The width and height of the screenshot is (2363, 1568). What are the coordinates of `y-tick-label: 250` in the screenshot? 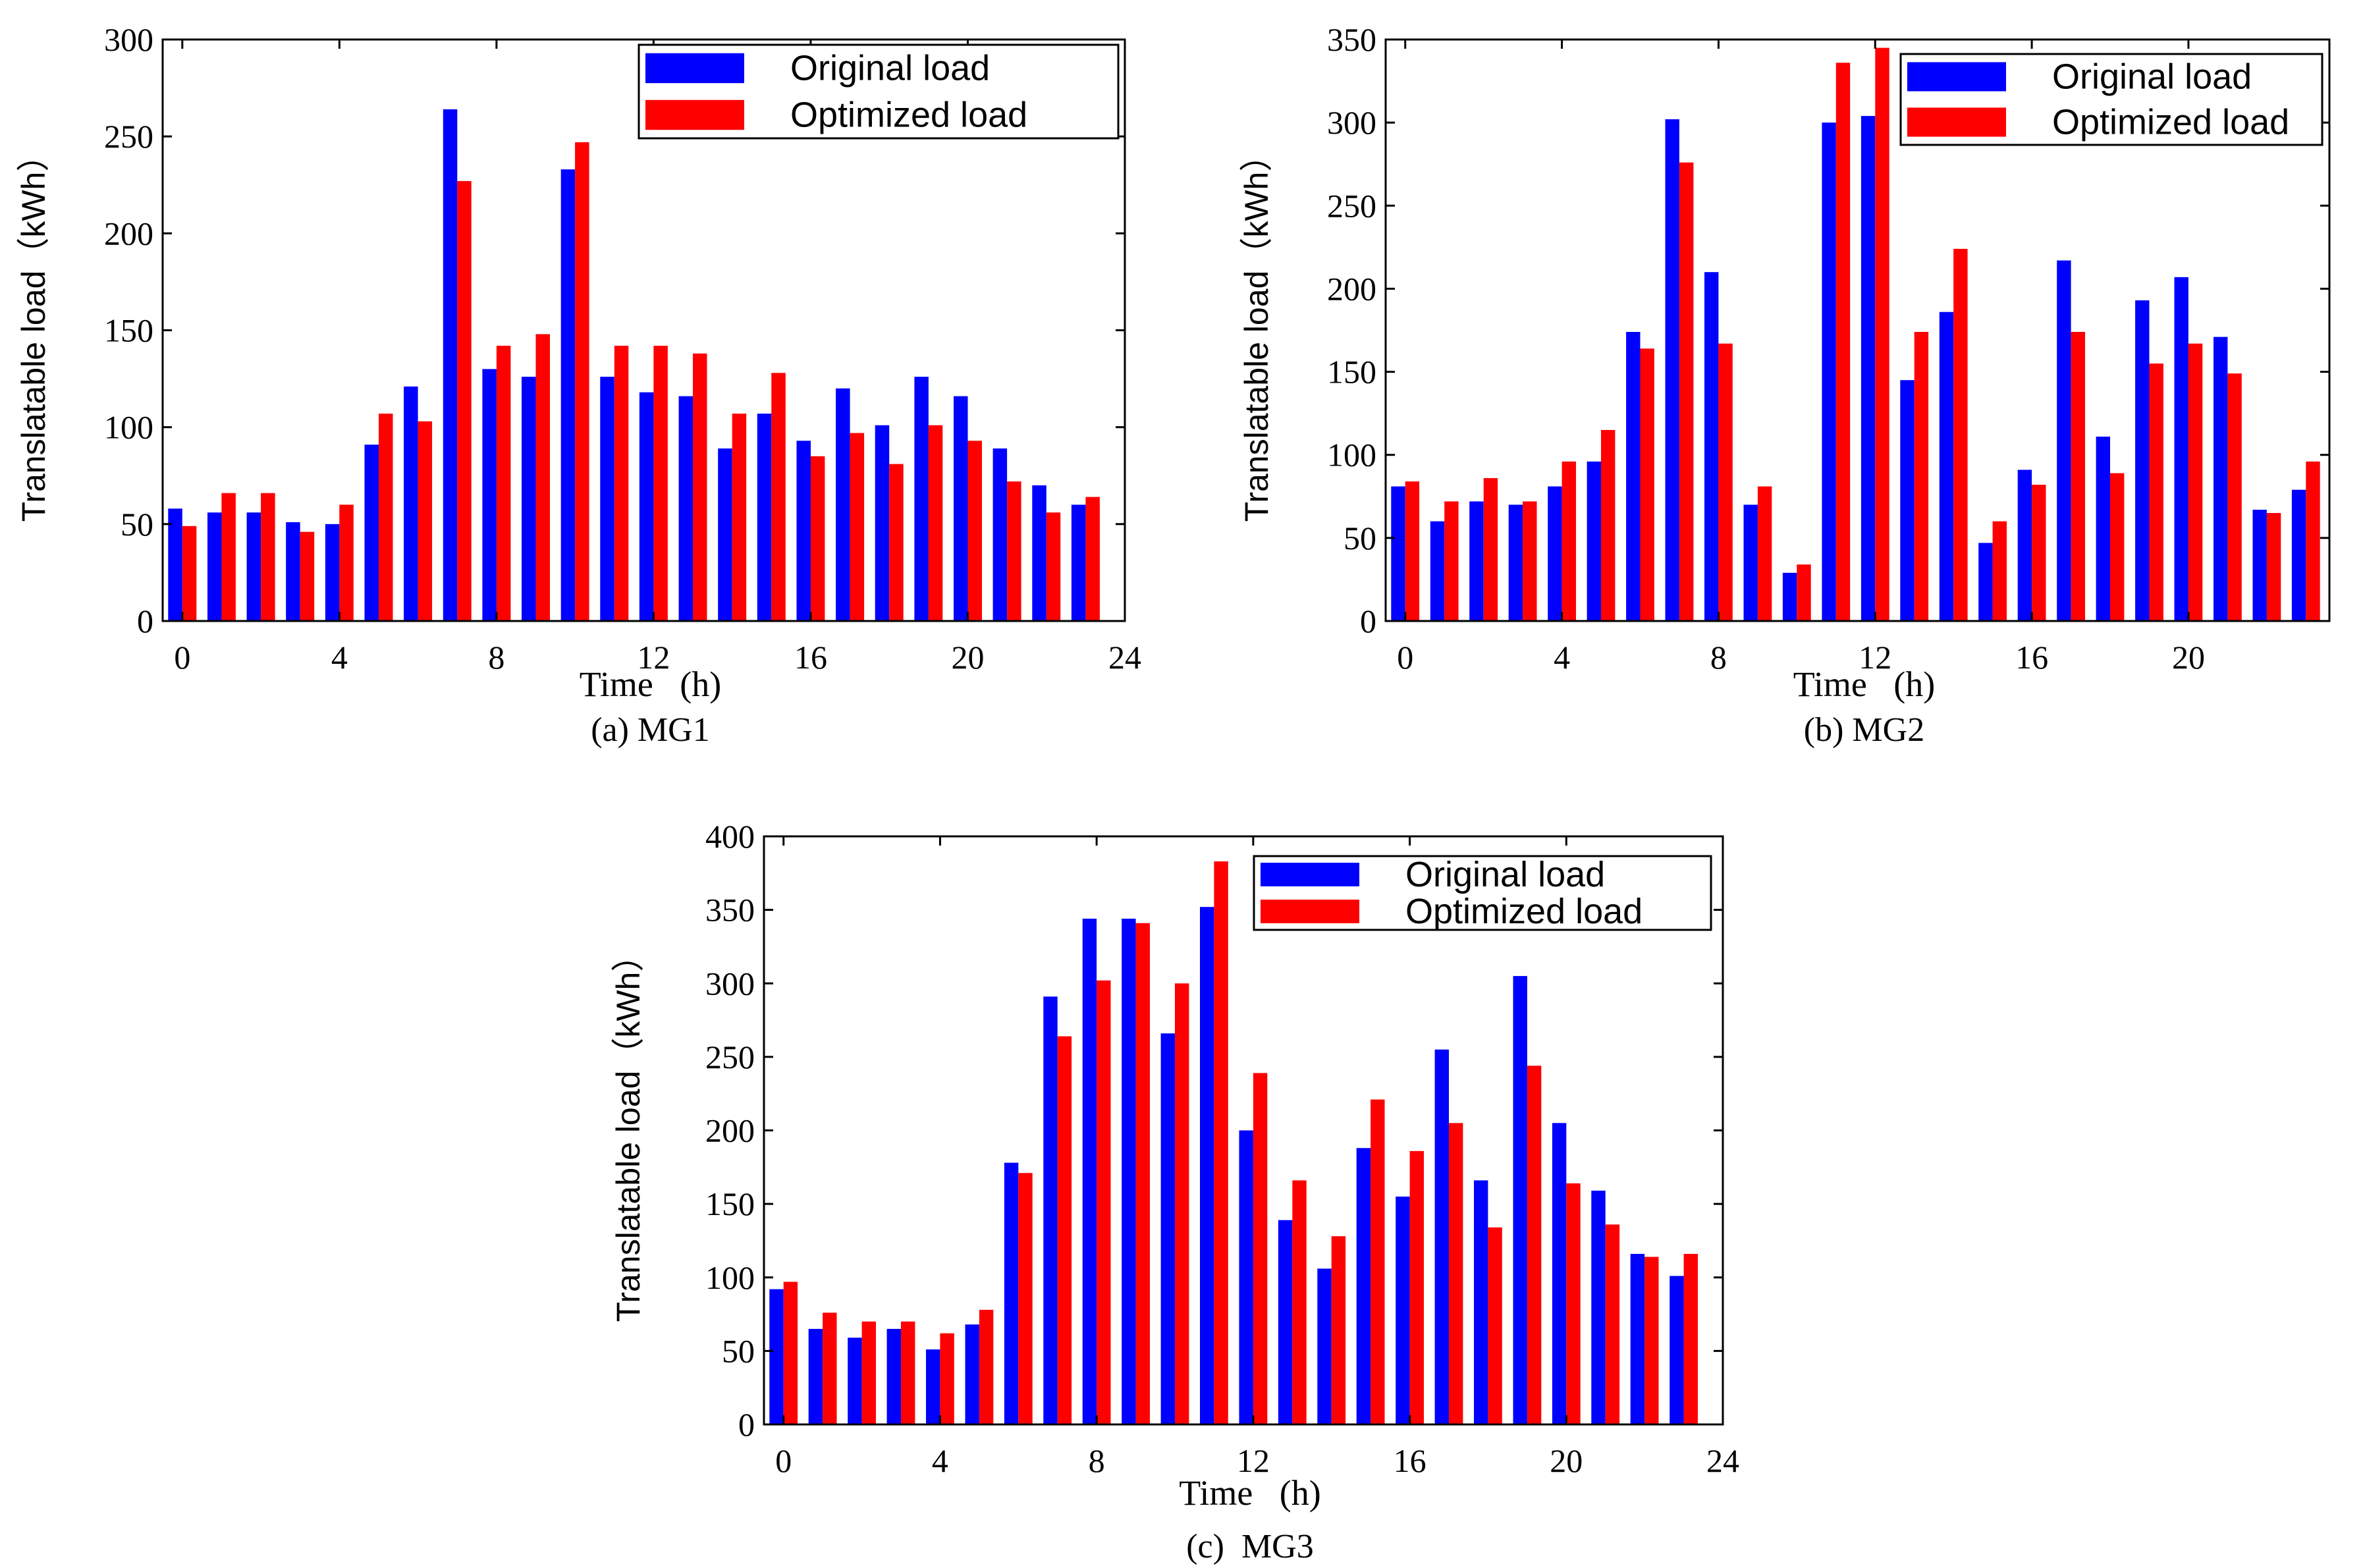 It's located at (730, 1057).